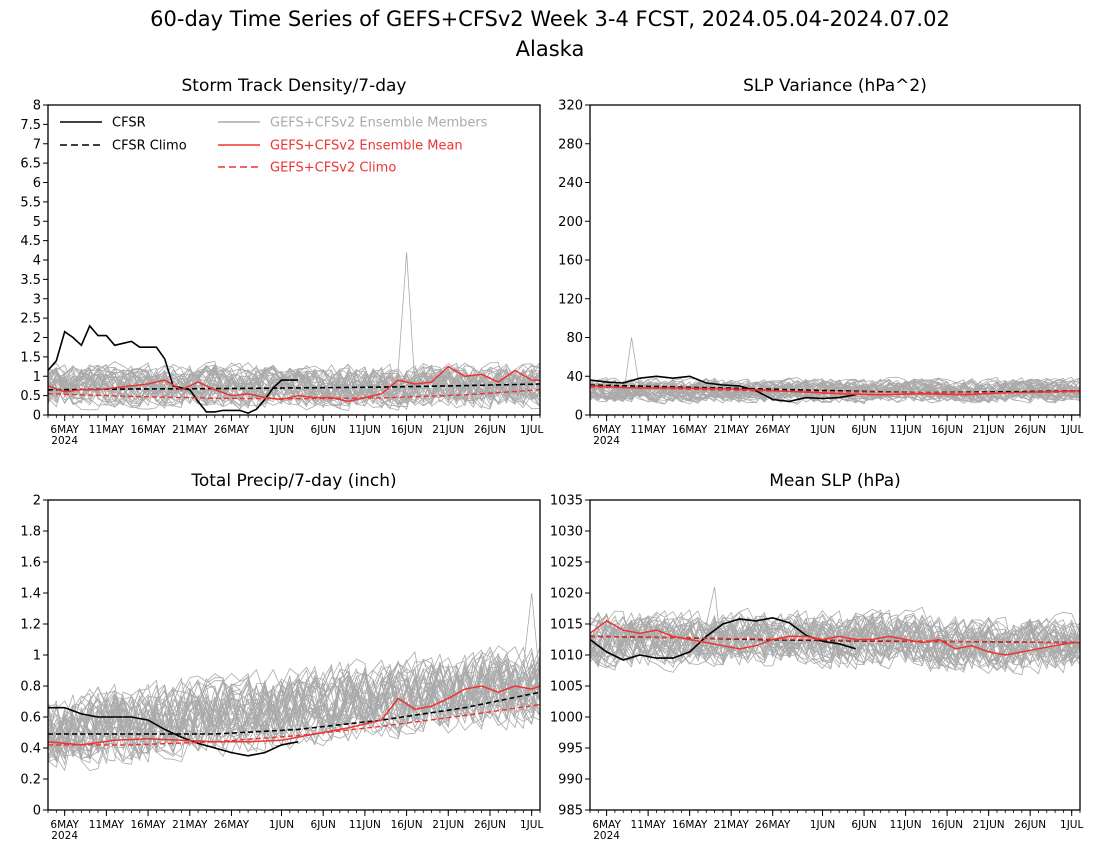  I want to click on legend-cfsr-label: CFSR, so click(129, 123).